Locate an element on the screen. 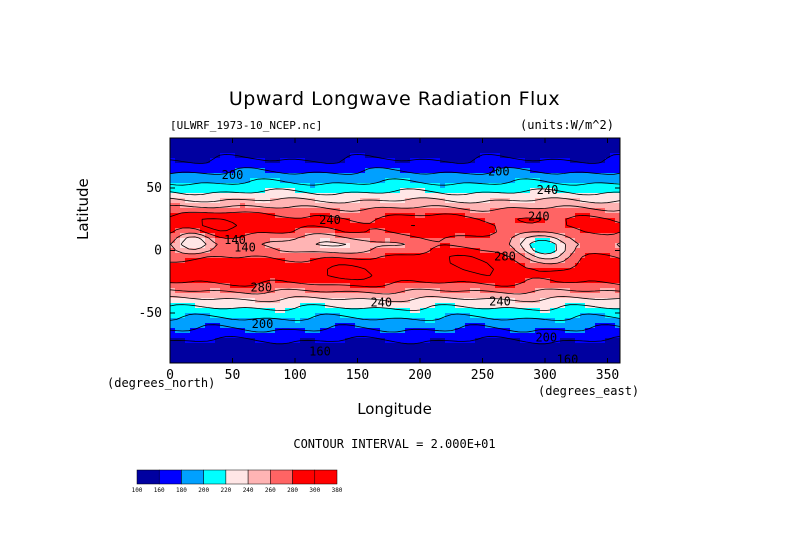 The image size is (789, 558). contour-label: 200 is located at coordinates (499, 171).